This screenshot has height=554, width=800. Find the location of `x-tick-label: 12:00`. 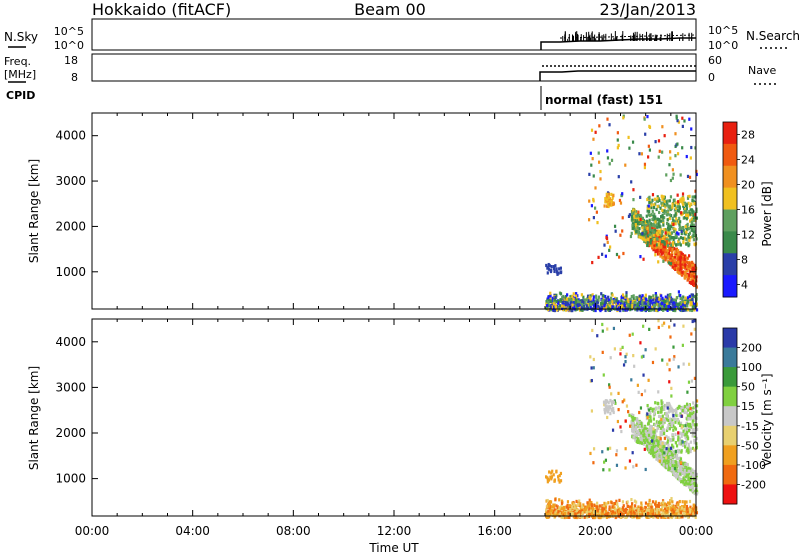

x-tick-label: 12:00 is located at coordinates (394, 531).